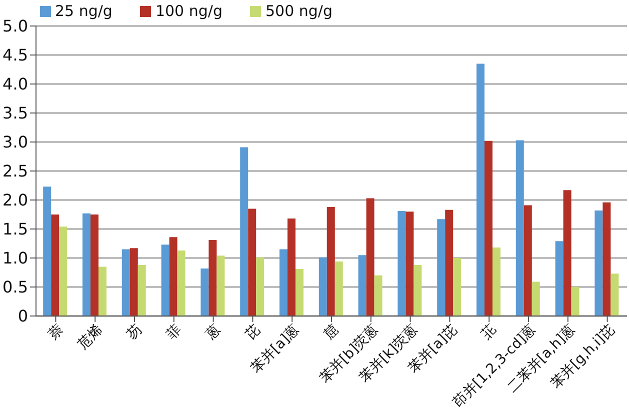  What do you see at coordinates (15, 200) in the screenshot?
I see `y-tick-label: 2.0` at bounding box center [15, 200].